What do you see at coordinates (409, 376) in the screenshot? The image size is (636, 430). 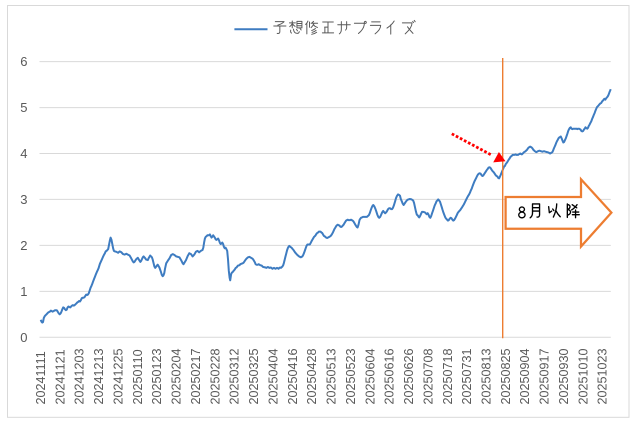 I see `svg-text: 20250626` at bounding box center [409, 376].